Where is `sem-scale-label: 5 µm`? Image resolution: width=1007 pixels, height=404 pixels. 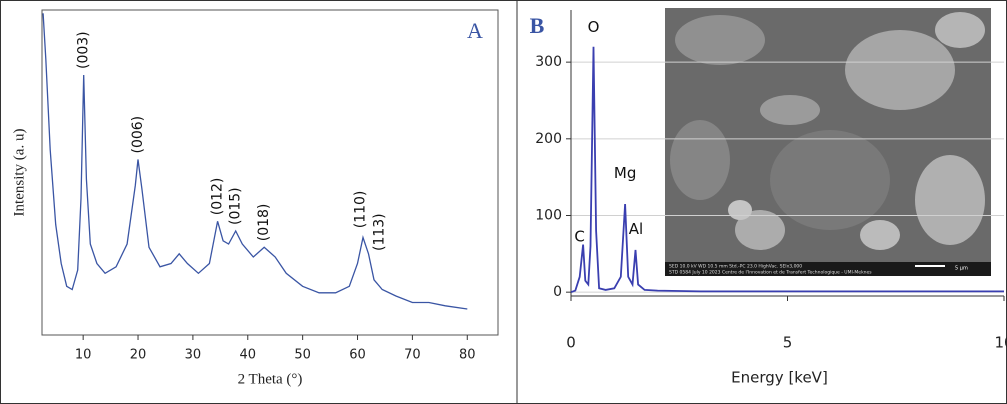 sem-scale-label: 5 µm is located at coordinates (961, 269).